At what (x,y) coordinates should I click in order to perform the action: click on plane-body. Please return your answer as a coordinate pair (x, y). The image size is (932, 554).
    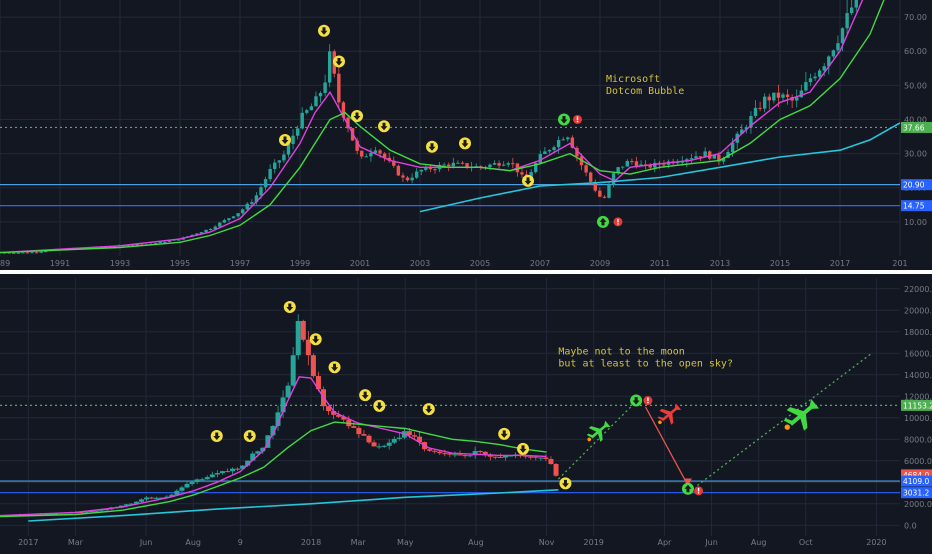
    Looking at the image, I should click on (671, 412).